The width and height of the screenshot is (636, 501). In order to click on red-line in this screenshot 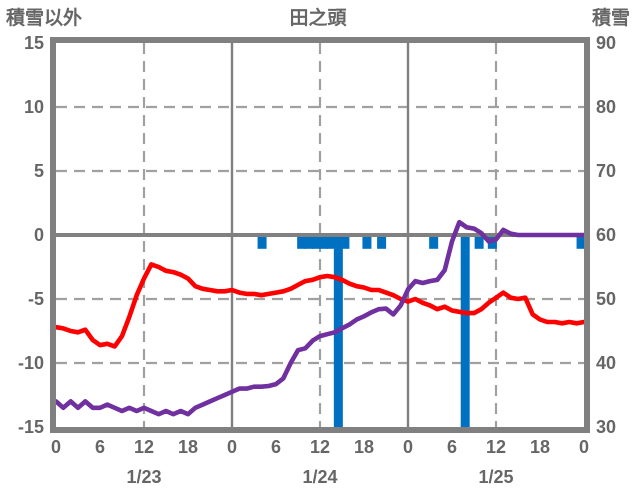, I will do `click(320, 305)`.